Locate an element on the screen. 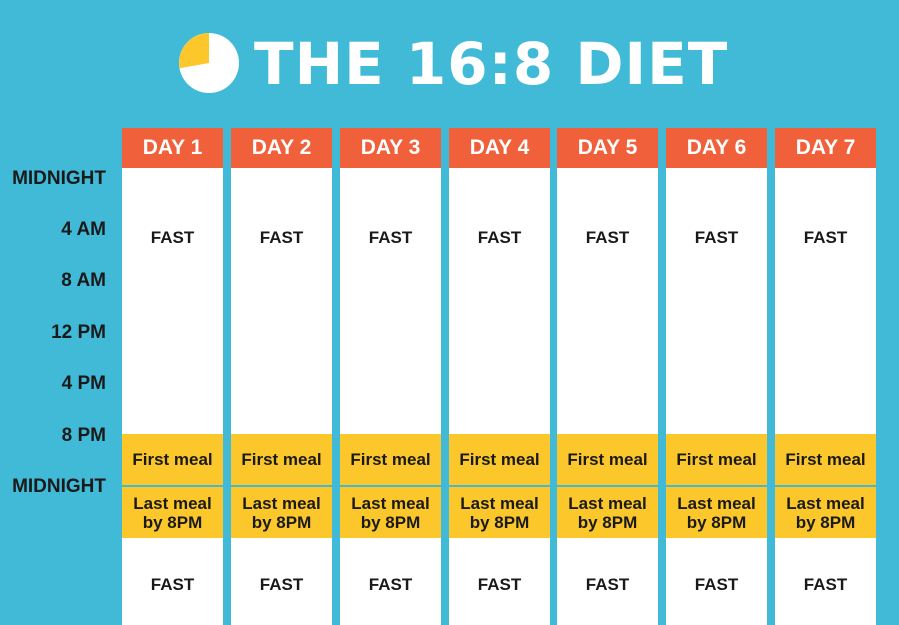 The height and width of the screenshot is (625, 899). day-header: DAY 4 is located at coordinates (499, 148).